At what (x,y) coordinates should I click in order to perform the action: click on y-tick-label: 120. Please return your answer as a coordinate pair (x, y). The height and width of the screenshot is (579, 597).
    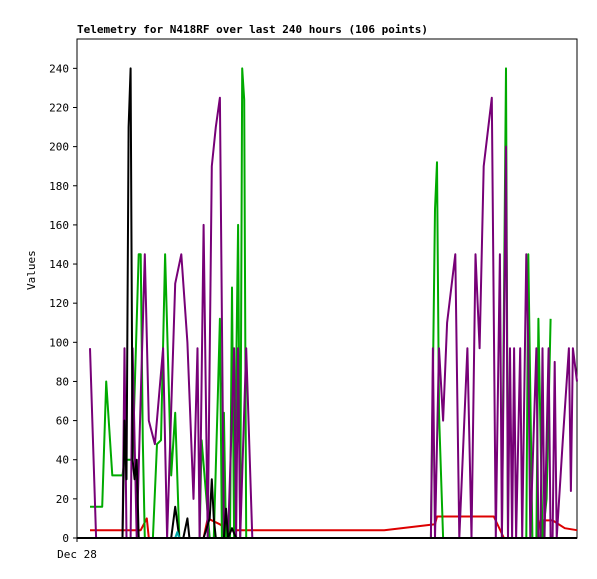
    Looking at the image, I should click on (59, 303).